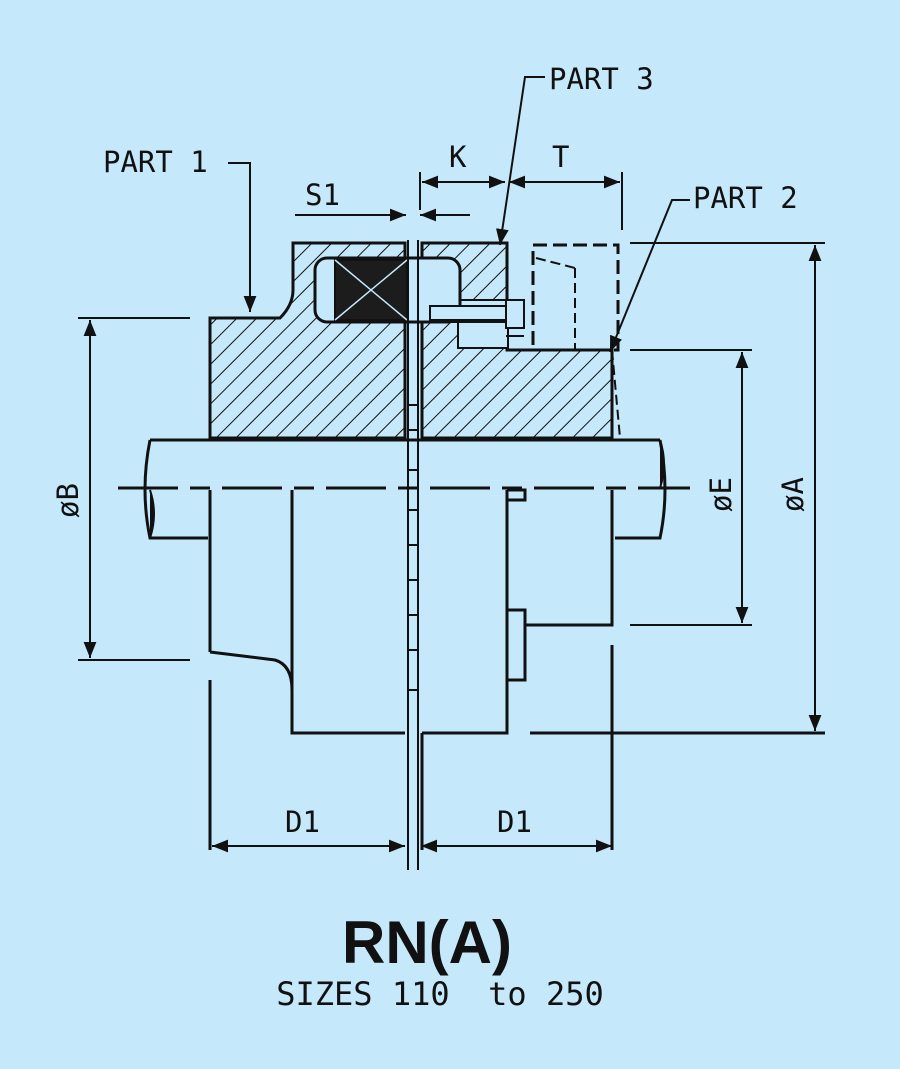 The image size is (900, 1069). I want to click on shaft, so click(405, 489).